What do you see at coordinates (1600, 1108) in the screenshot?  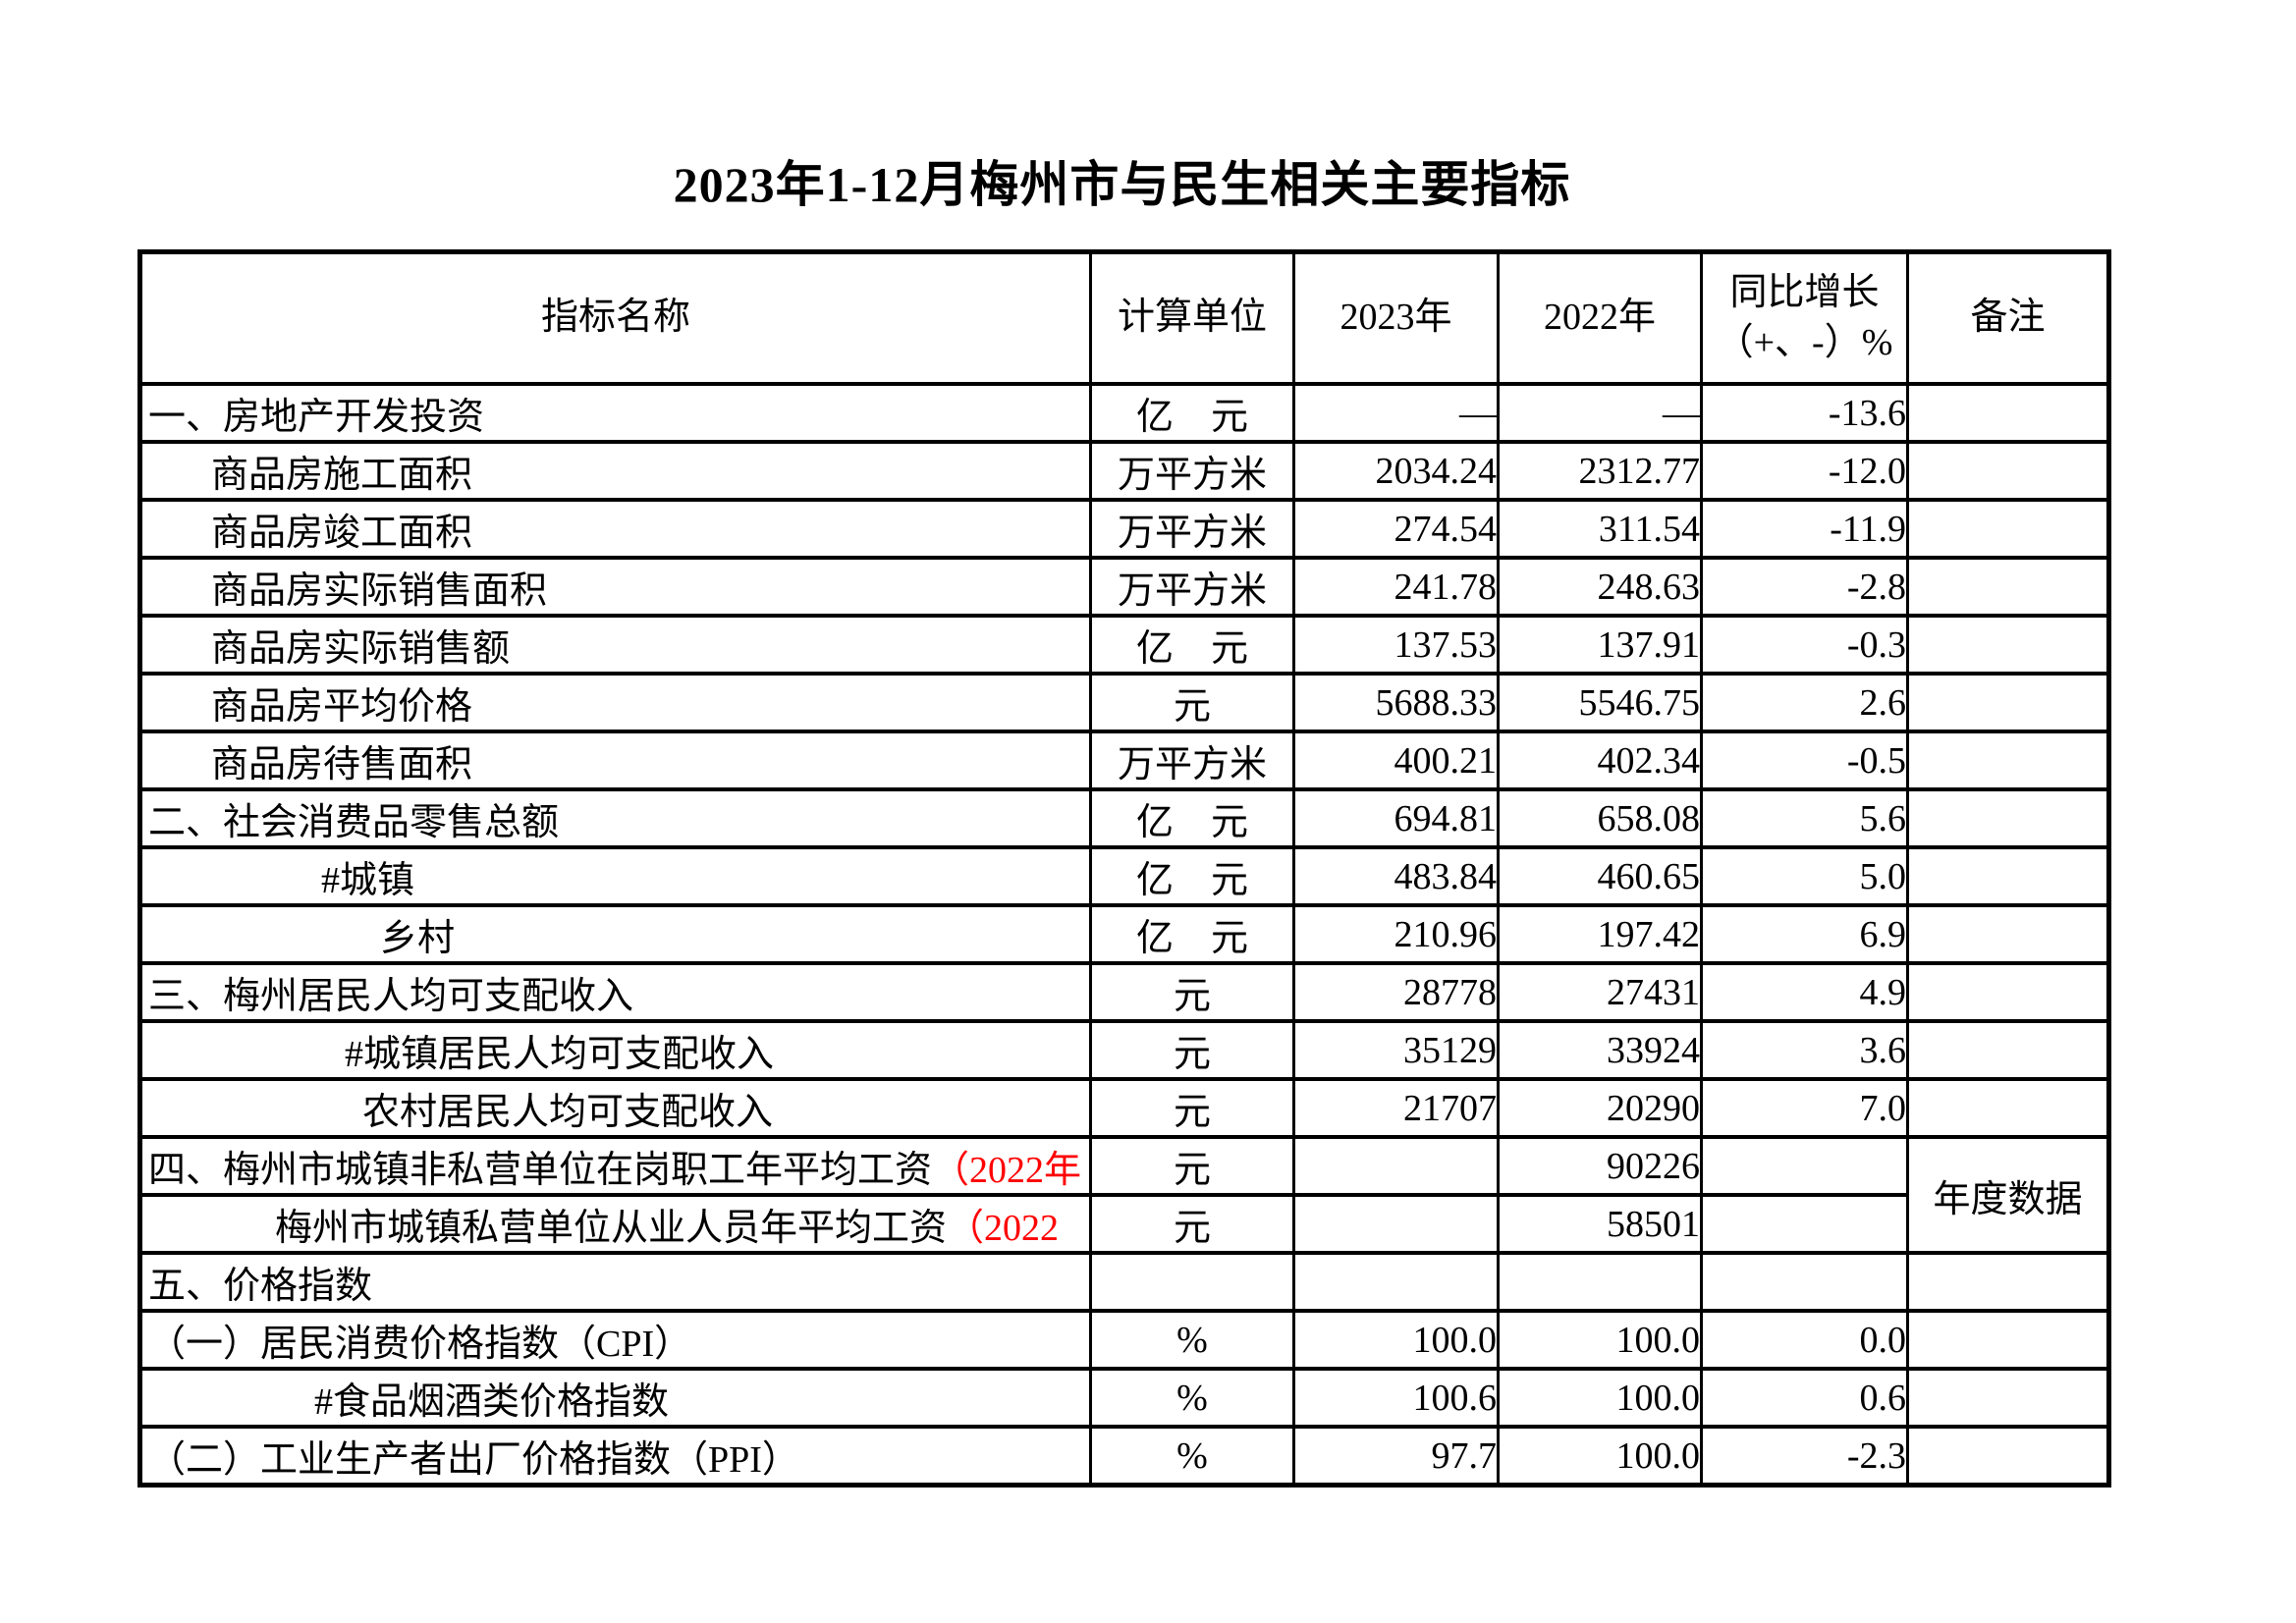 I see `value-2022-cell: 20290` at bounding box center [1600, 1108].